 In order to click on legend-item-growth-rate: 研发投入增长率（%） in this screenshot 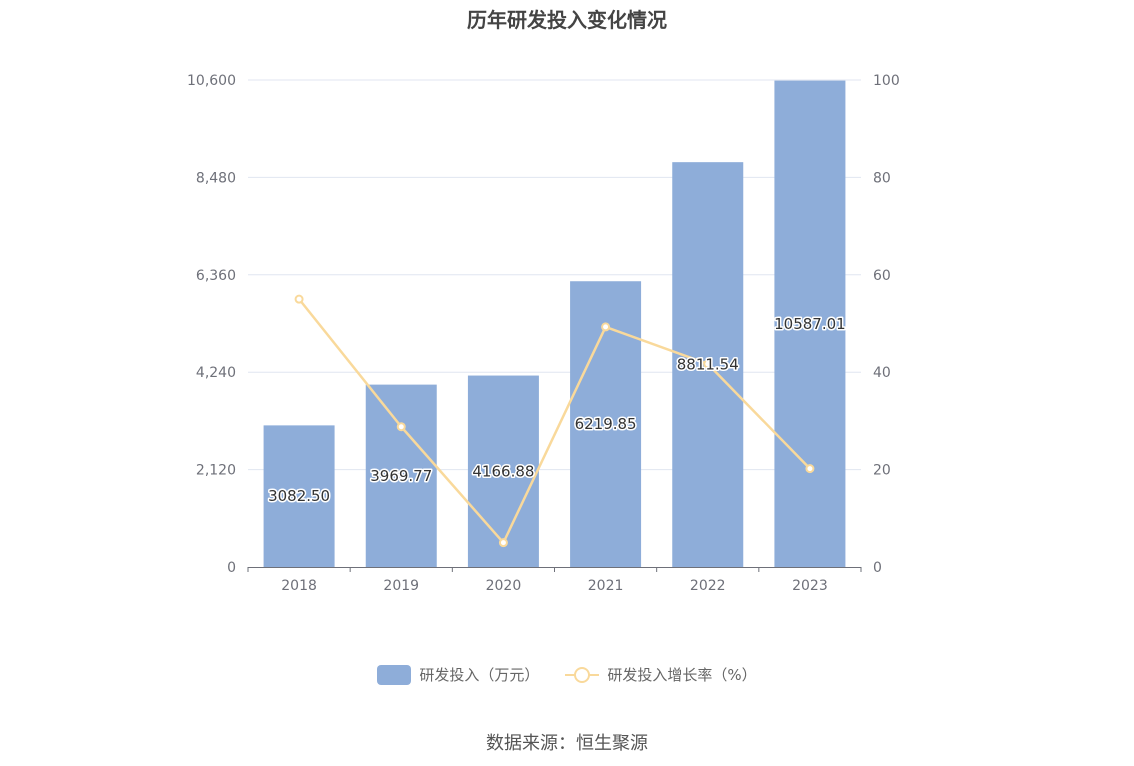, I will do `click(661, 674)`.